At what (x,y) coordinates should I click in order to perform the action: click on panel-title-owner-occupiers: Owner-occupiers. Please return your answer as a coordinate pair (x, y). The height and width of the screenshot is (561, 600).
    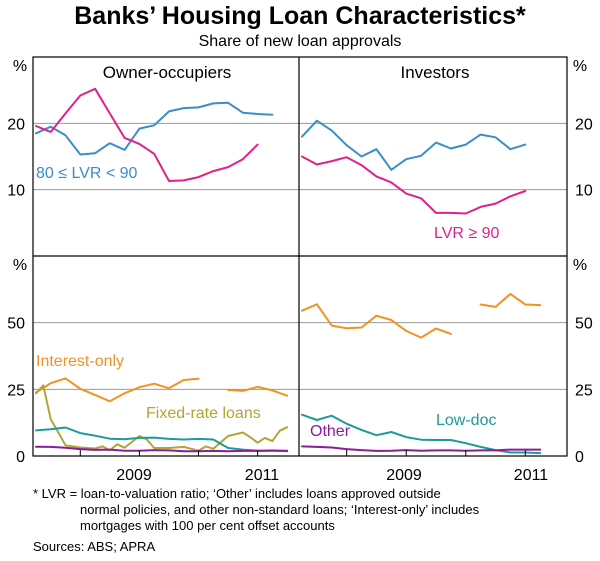
    Looking at the image, I should click on (167, 72).